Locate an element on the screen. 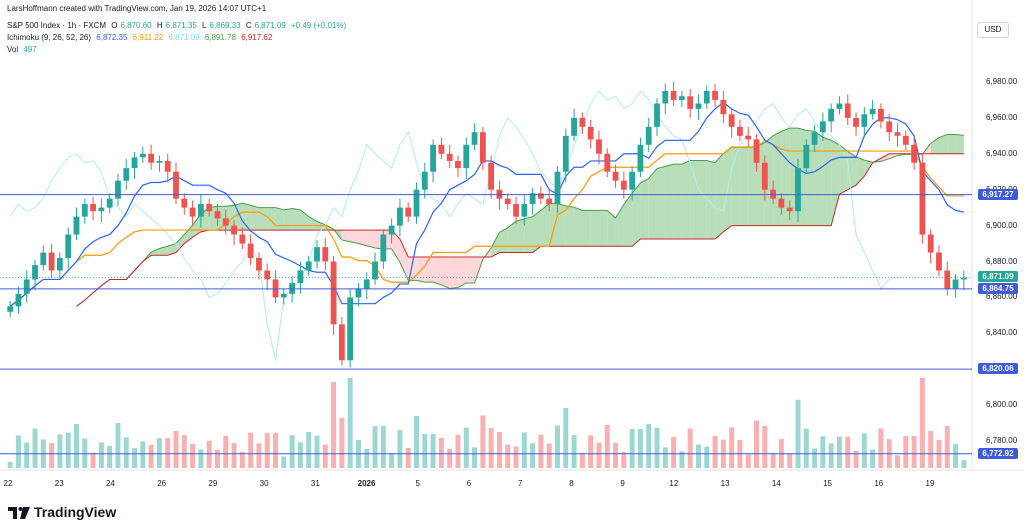 Image resolution: width=1024 pixels, height=532 pixels. time-tick-label: 30 is located at coordinates (264, 483).